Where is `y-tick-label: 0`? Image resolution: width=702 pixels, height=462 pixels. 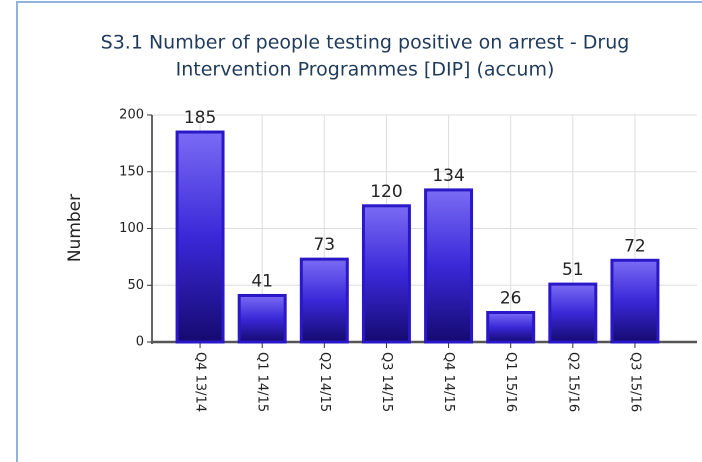 y-tick-label: 0 is located at coordinates (140, 342).